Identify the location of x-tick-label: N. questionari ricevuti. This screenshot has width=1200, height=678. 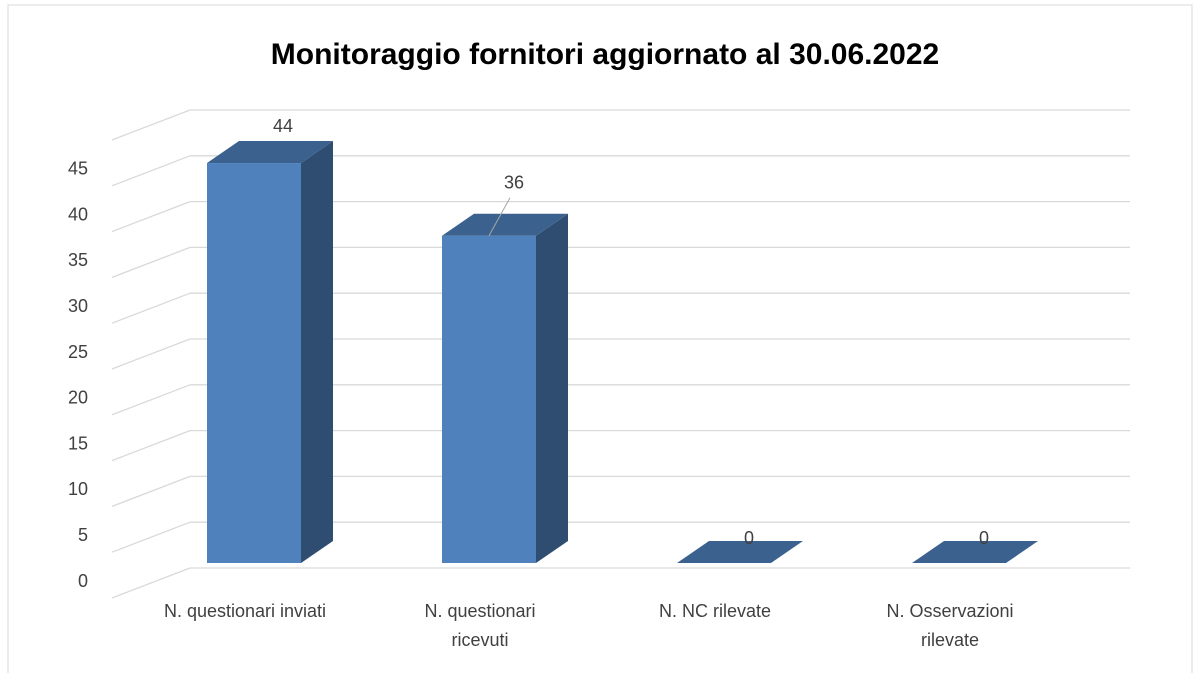
(479, 625).